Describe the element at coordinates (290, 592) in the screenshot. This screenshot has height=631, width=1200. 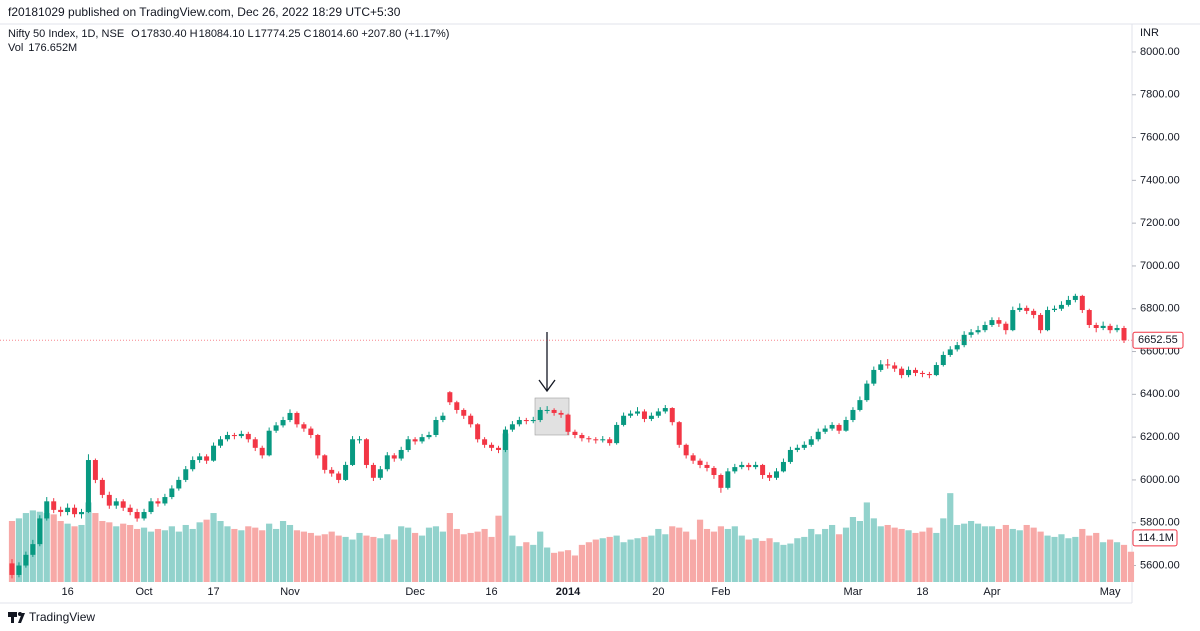
I see `x-tick-label: Nov` at that location.